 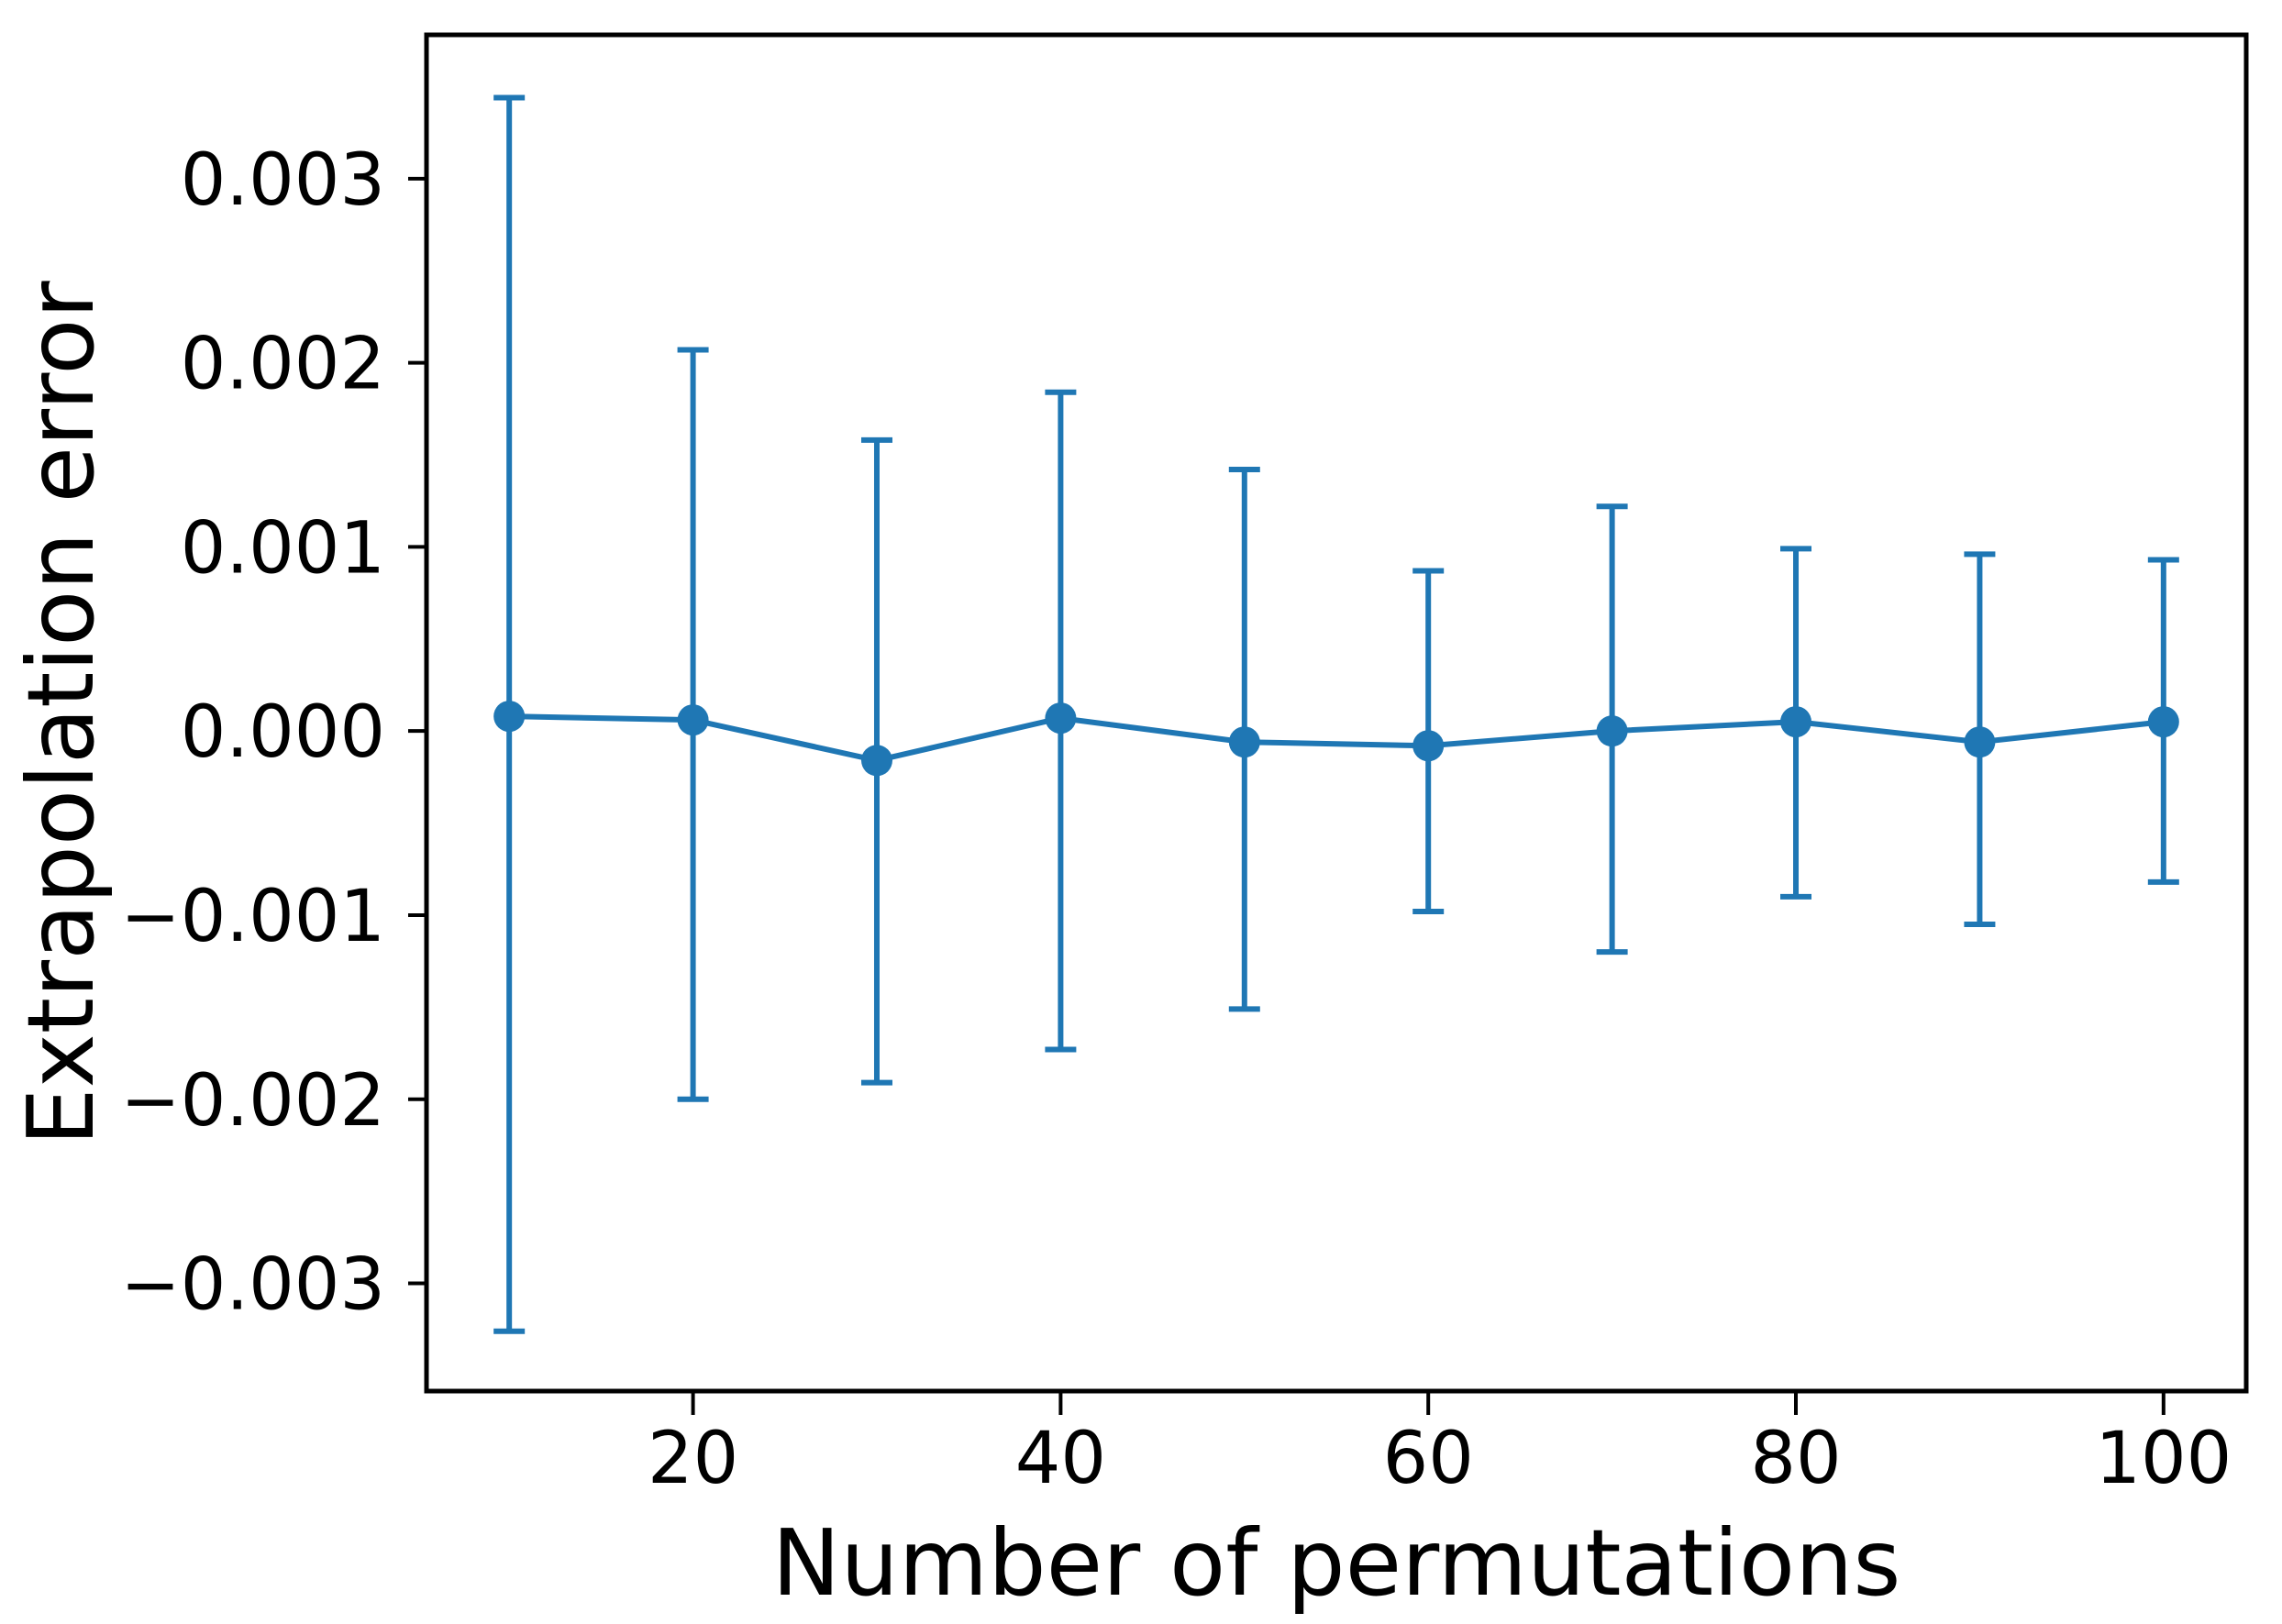 What do you see at coordinates (283, 180) in the screenshot?
I see `y-tick-label: 0.003` at bounding box center [283, 180].